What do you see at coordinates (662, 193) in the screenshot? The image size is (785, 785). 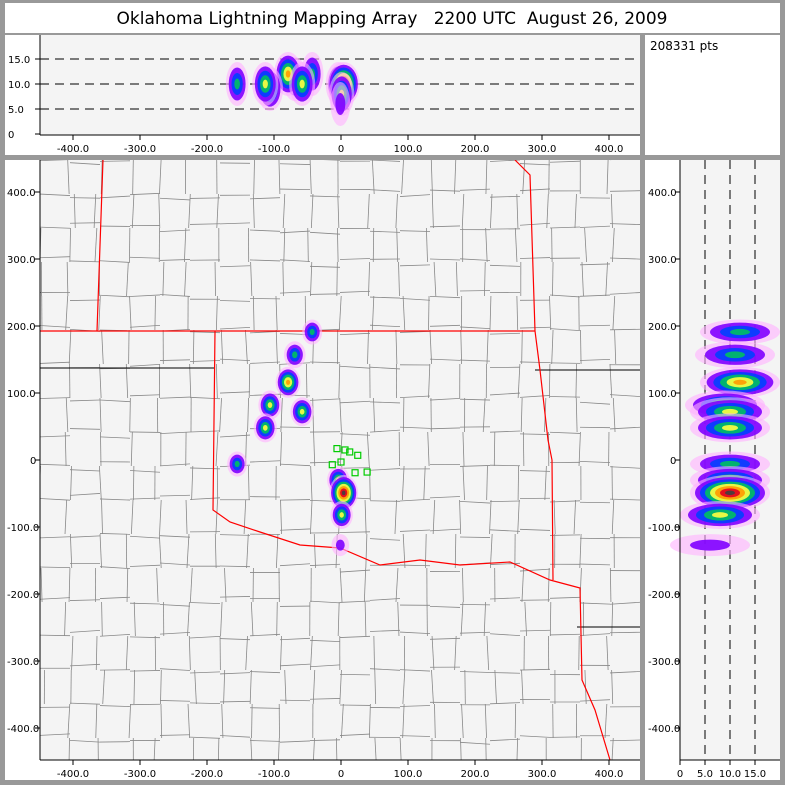 I see `right-y-tick-label: 400.0` at bounding box center [662, 193].